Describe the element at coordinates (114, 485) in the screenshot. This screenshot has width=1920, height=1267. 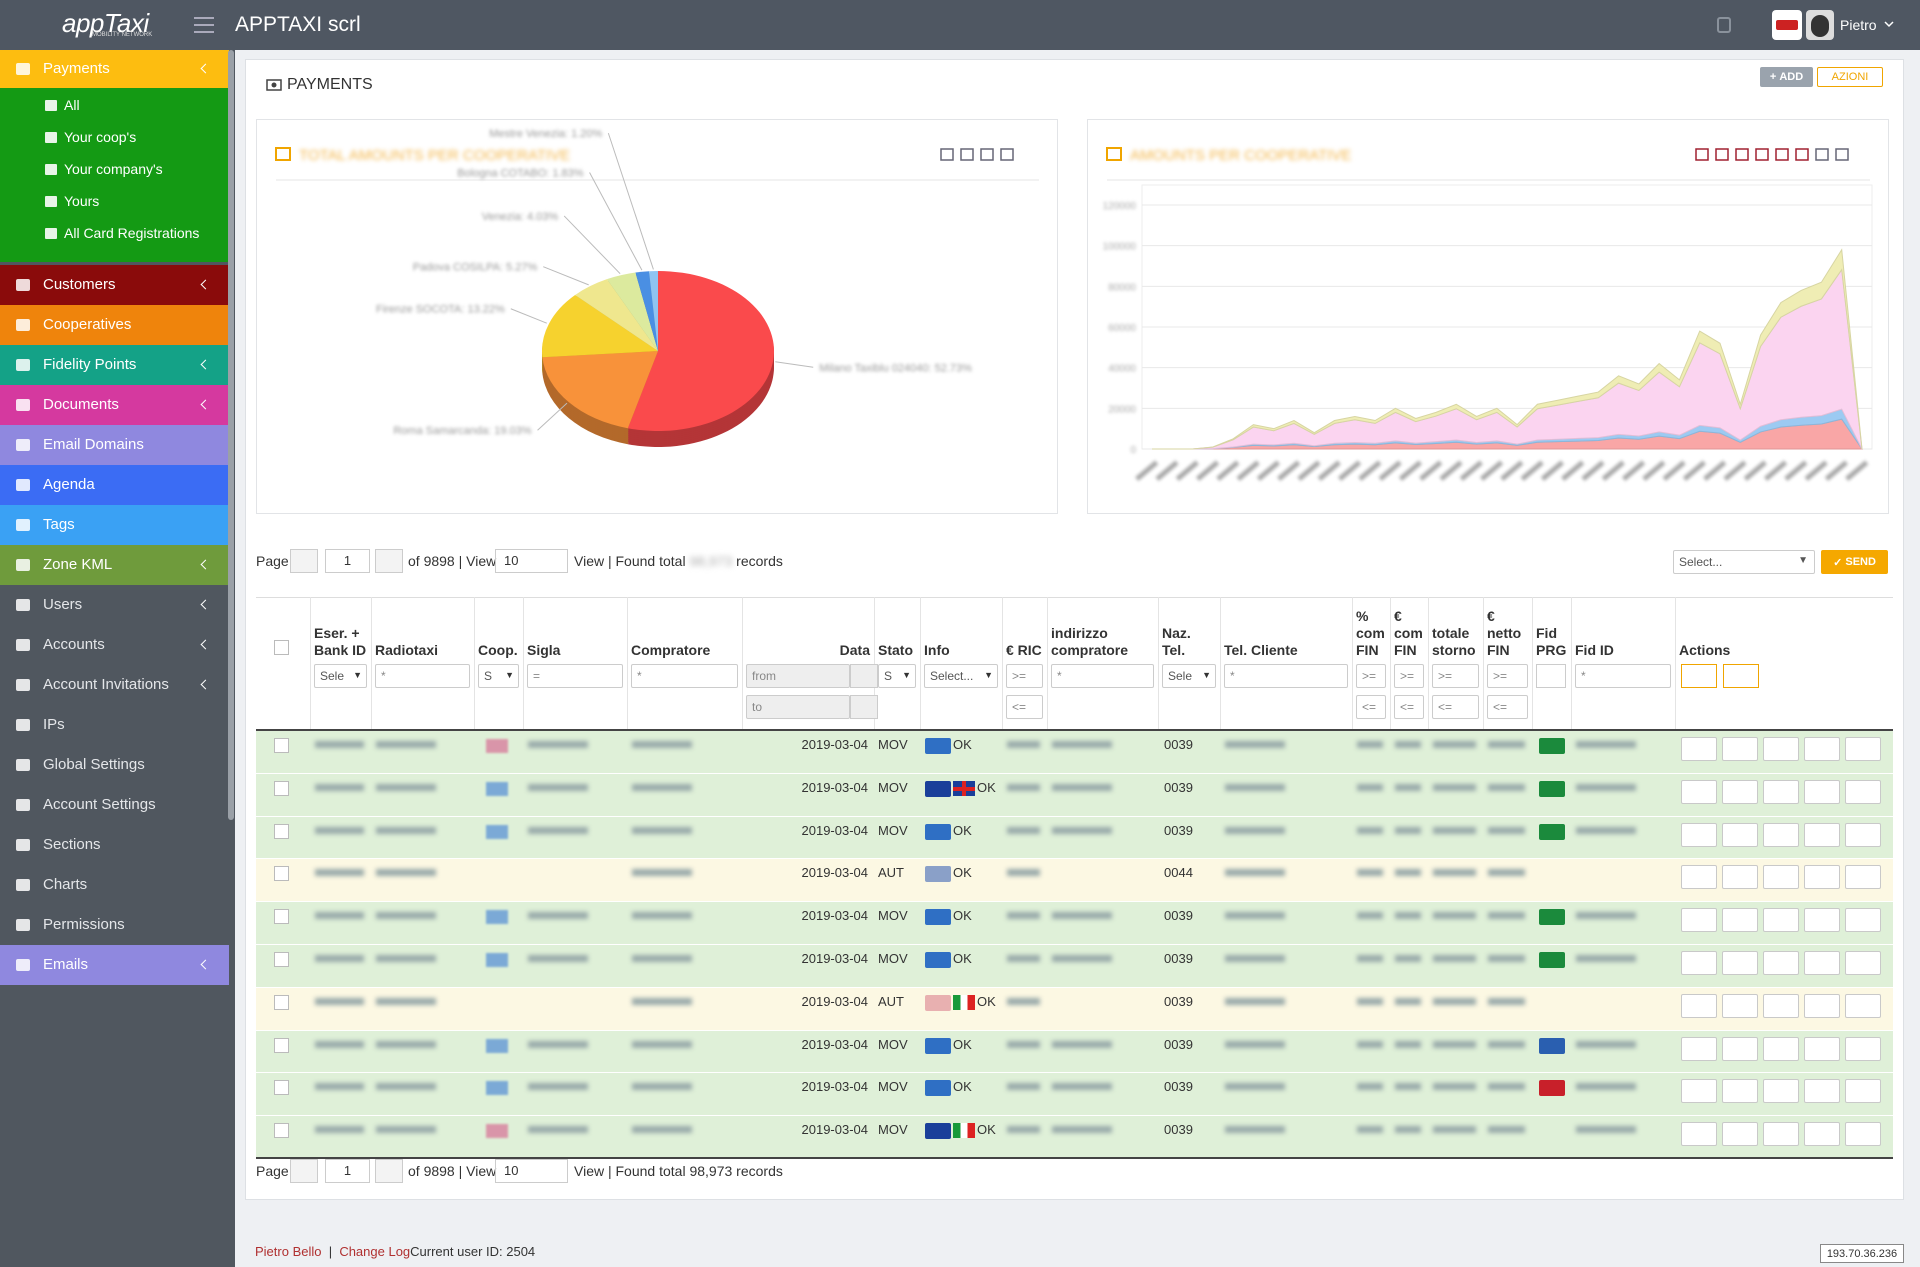
I see `menu-item: Agenda` at that location.